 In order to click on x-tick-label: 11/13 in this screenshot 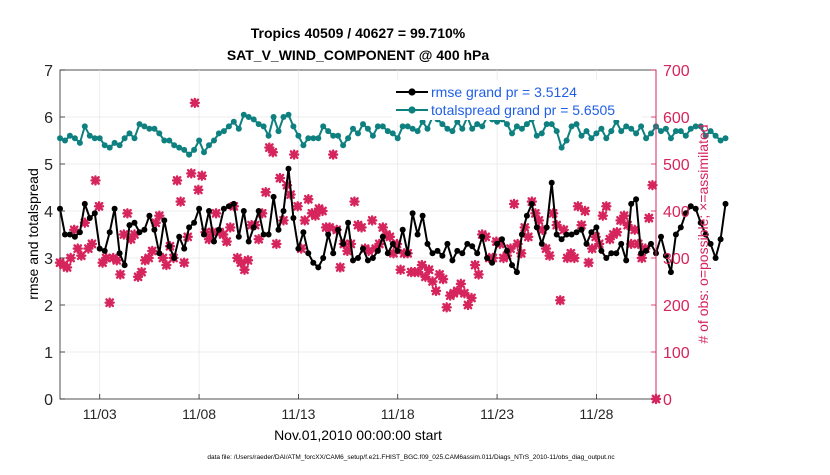, I will do `click(298, 414)`.